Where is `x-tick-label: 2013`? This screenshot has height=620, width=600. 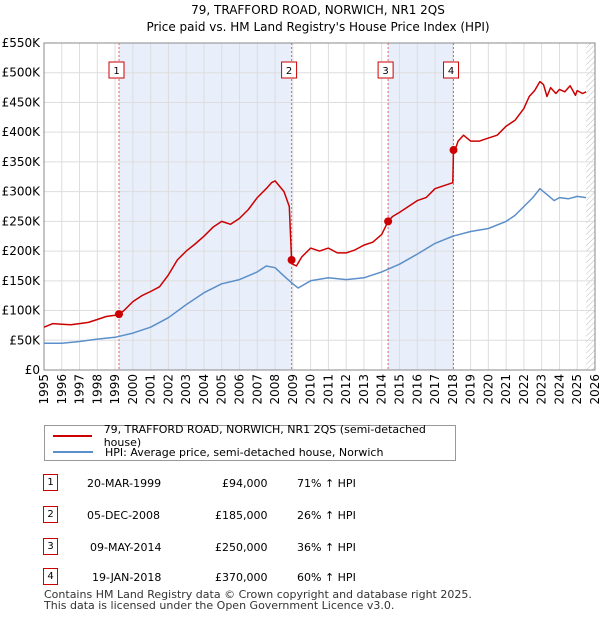 x-tick-label: 2013 is located at coordinates (364, 389).